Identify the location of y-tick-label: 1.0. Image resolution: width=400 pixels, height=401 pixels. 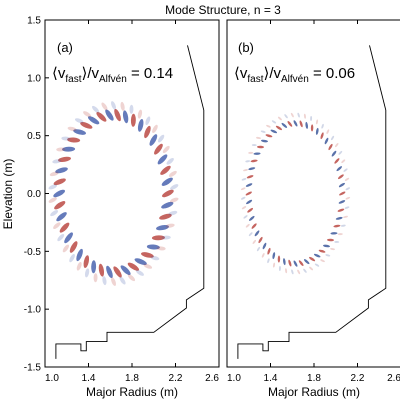
(34, 78).